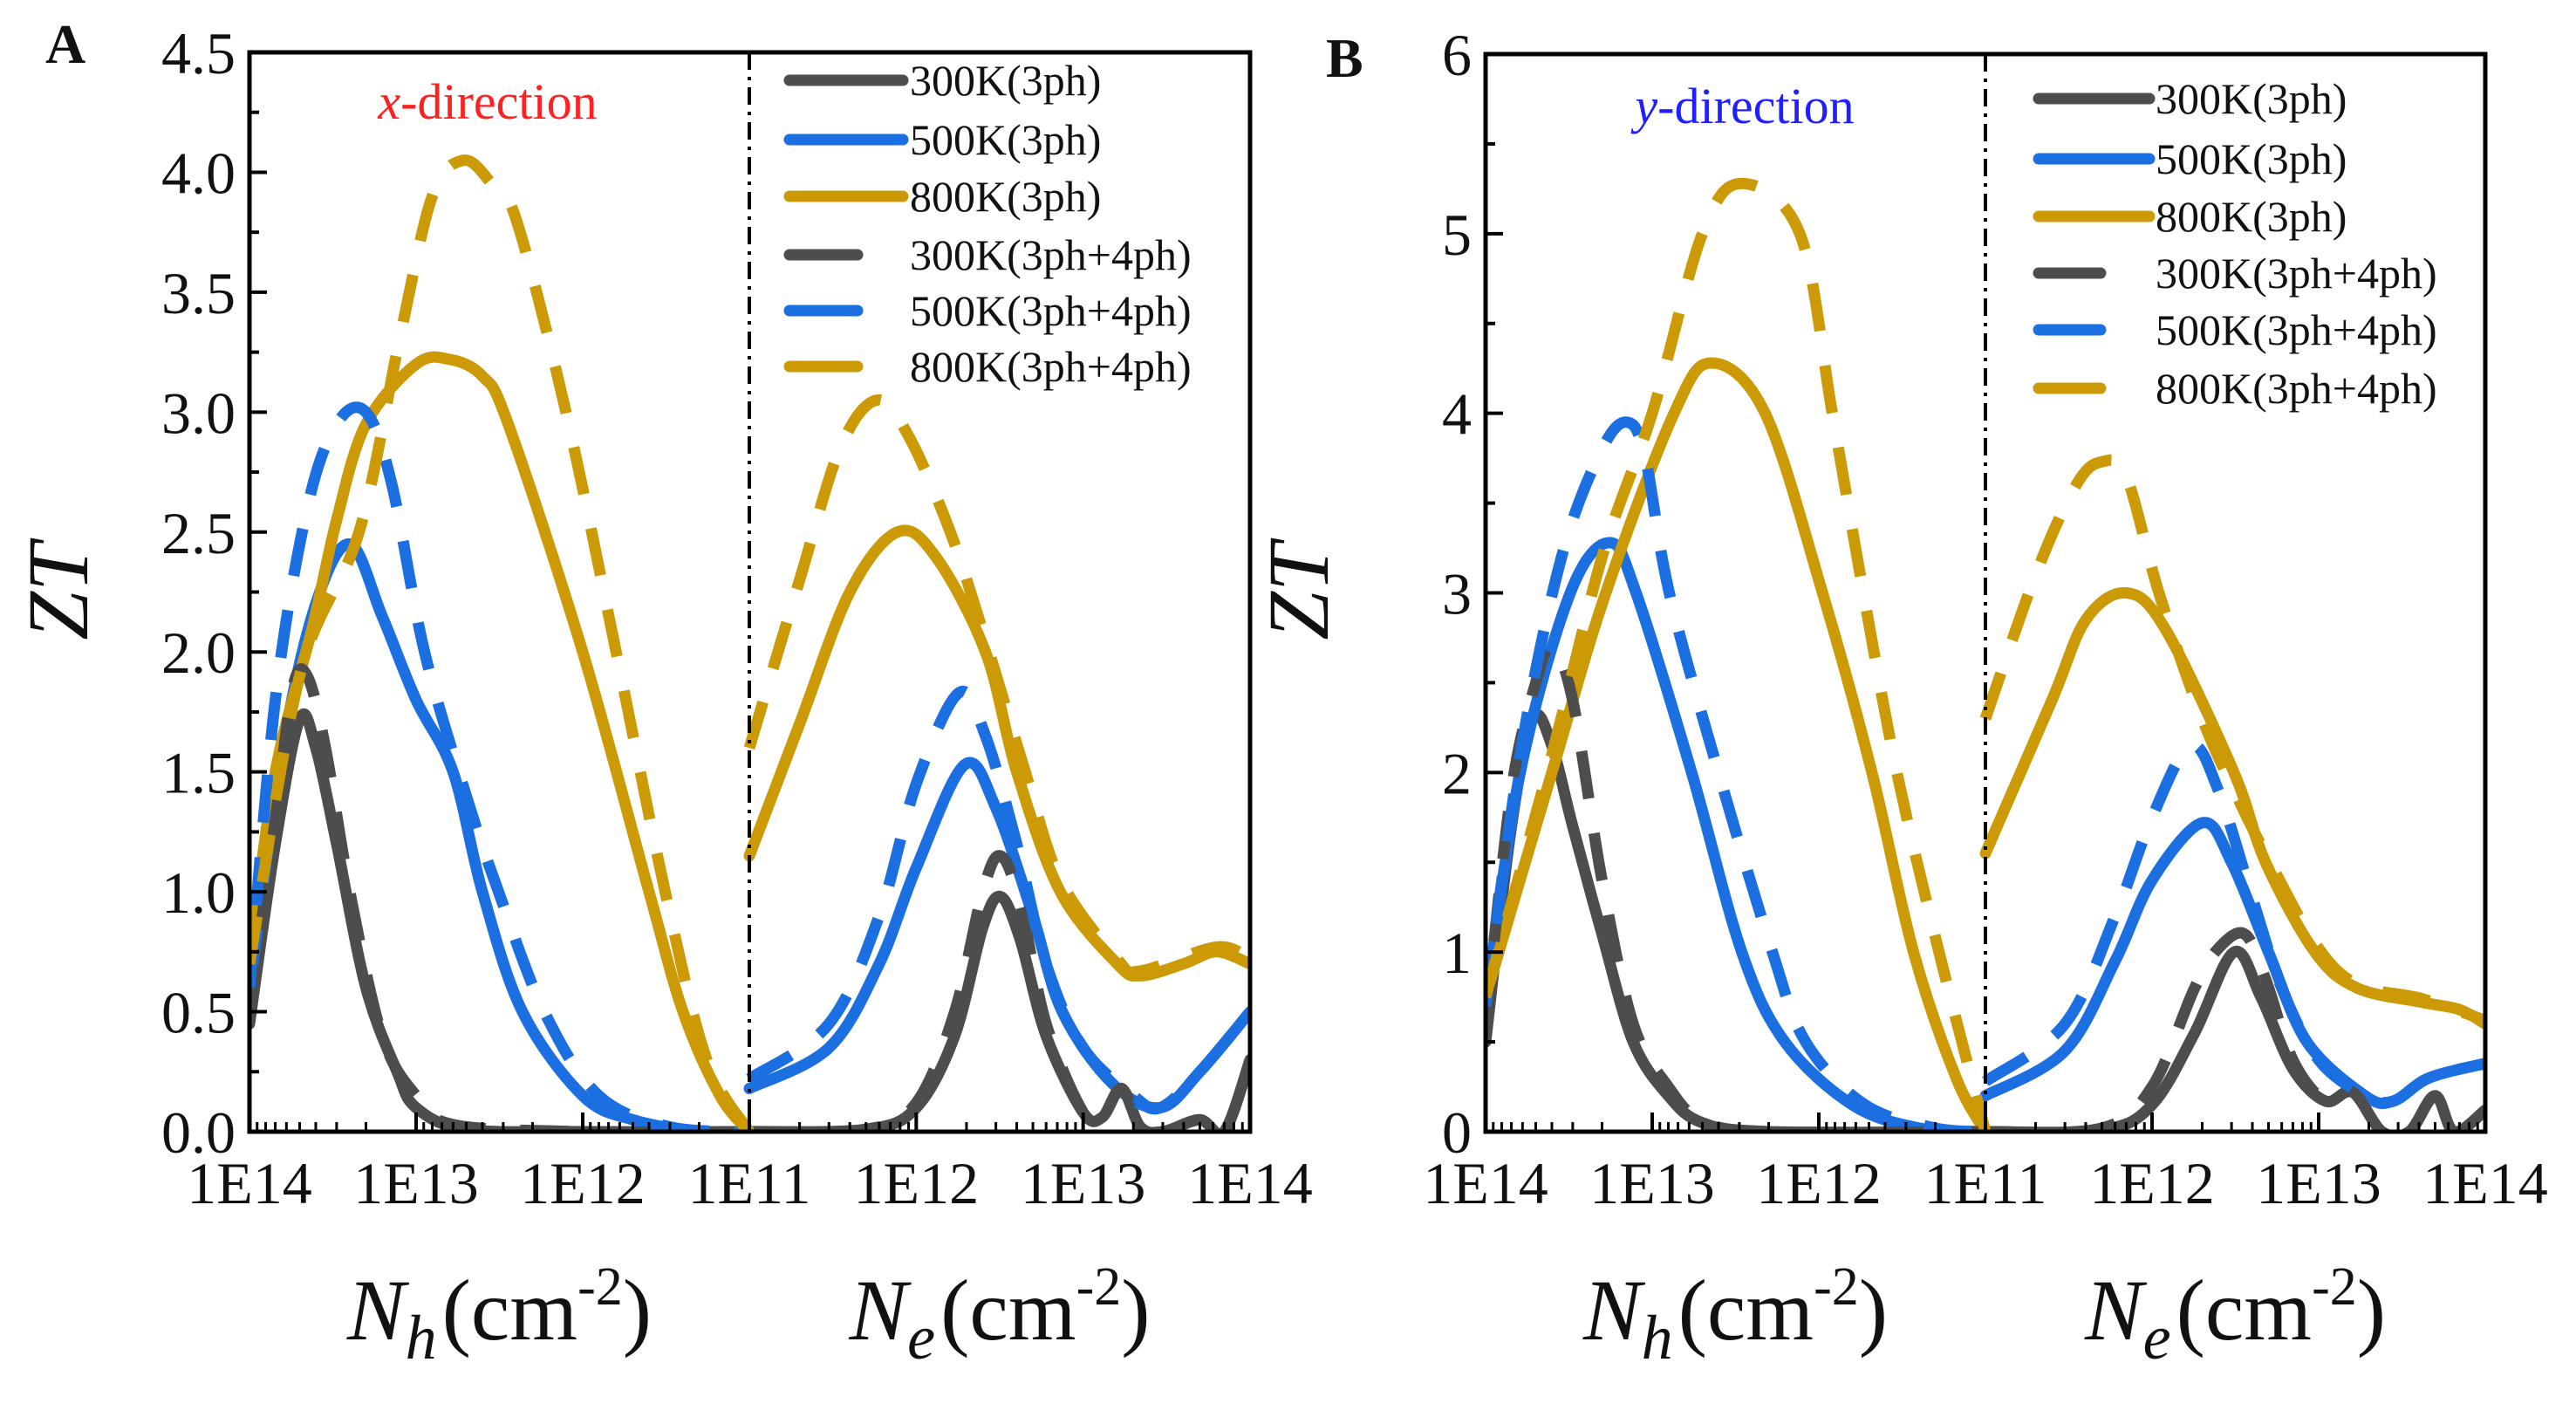  I want to click on y-tick-label: 3, so click(1457, 594).